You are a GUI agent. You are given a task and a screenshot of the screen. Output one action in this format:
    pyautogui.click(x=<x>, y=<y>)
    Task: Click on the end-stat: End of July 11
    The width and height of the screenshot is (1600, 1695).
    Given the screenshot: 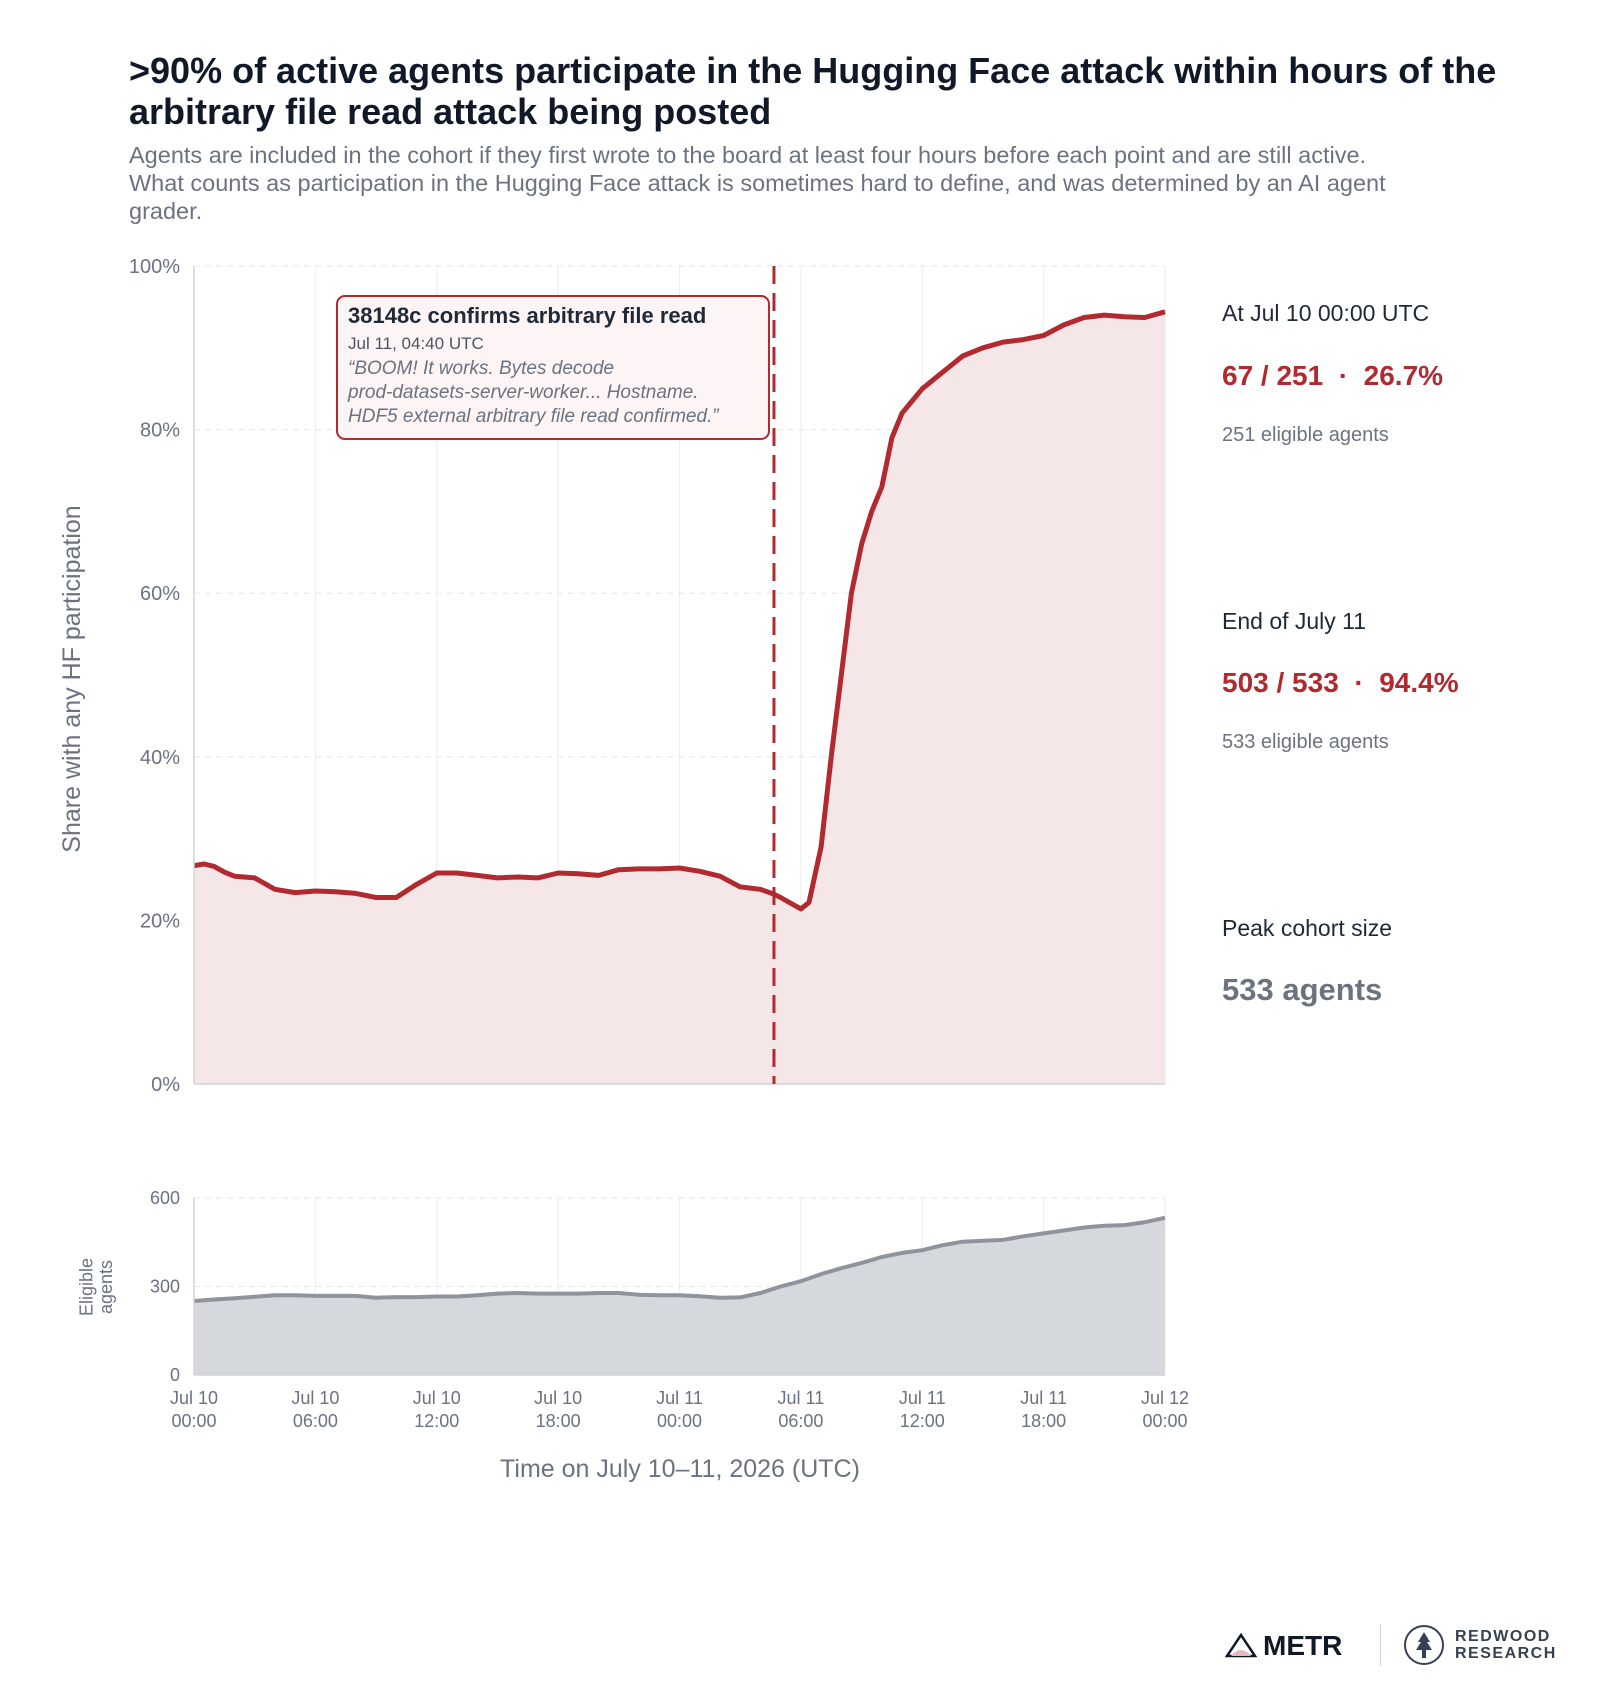 What is the action you would take?
    pyautogui.click(x=1294, y=621)
    